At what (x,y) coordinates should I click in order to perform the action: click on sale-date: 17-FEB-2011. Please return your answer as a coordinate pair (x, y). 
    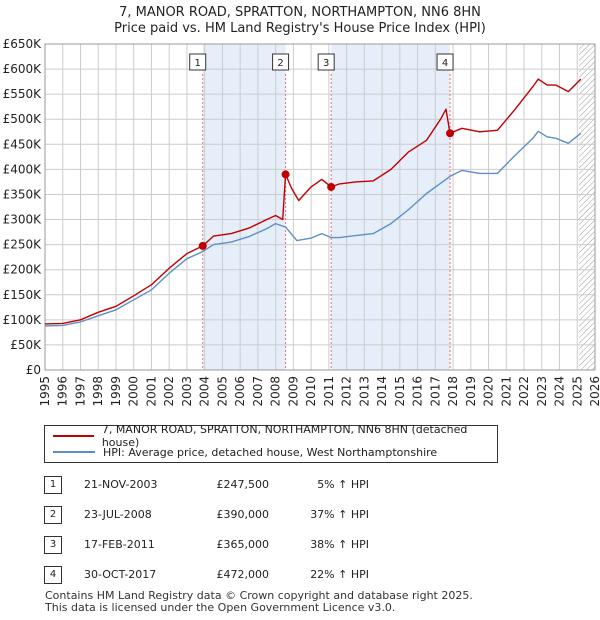
    Looking at the image, I should click on (119, 544).